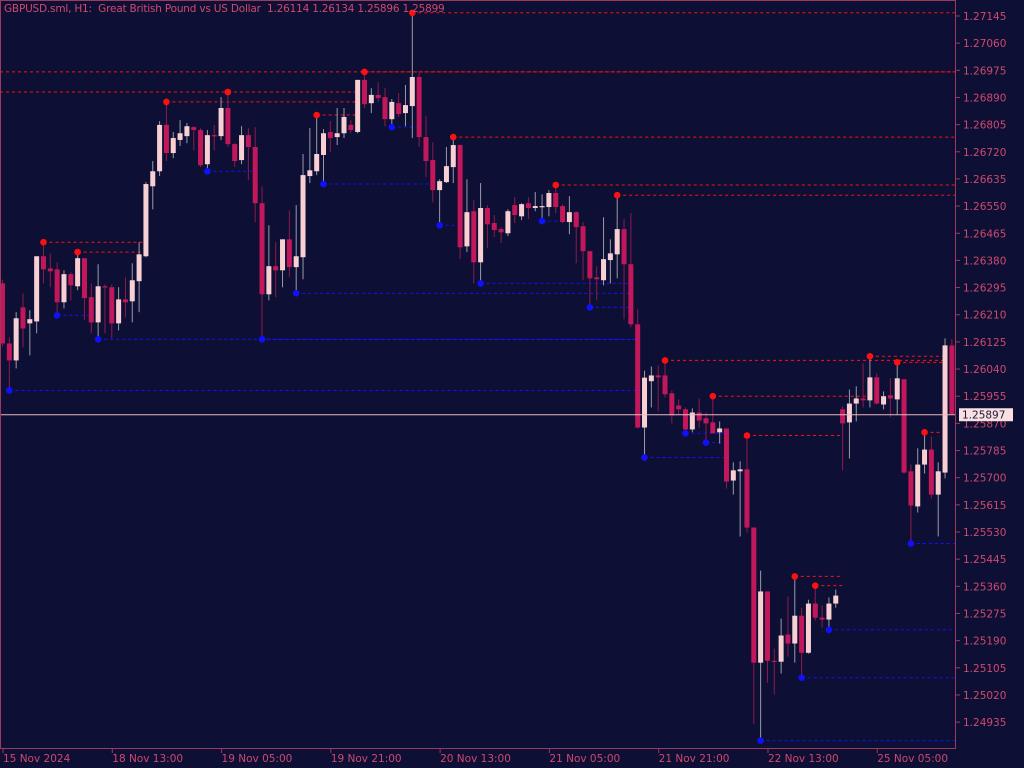 The image size is (1024, 768). What do you see at coordinates (984, 71) in the screenshot?
I see `price-tick-label: 1.26975` at bounding box center [984, 71].